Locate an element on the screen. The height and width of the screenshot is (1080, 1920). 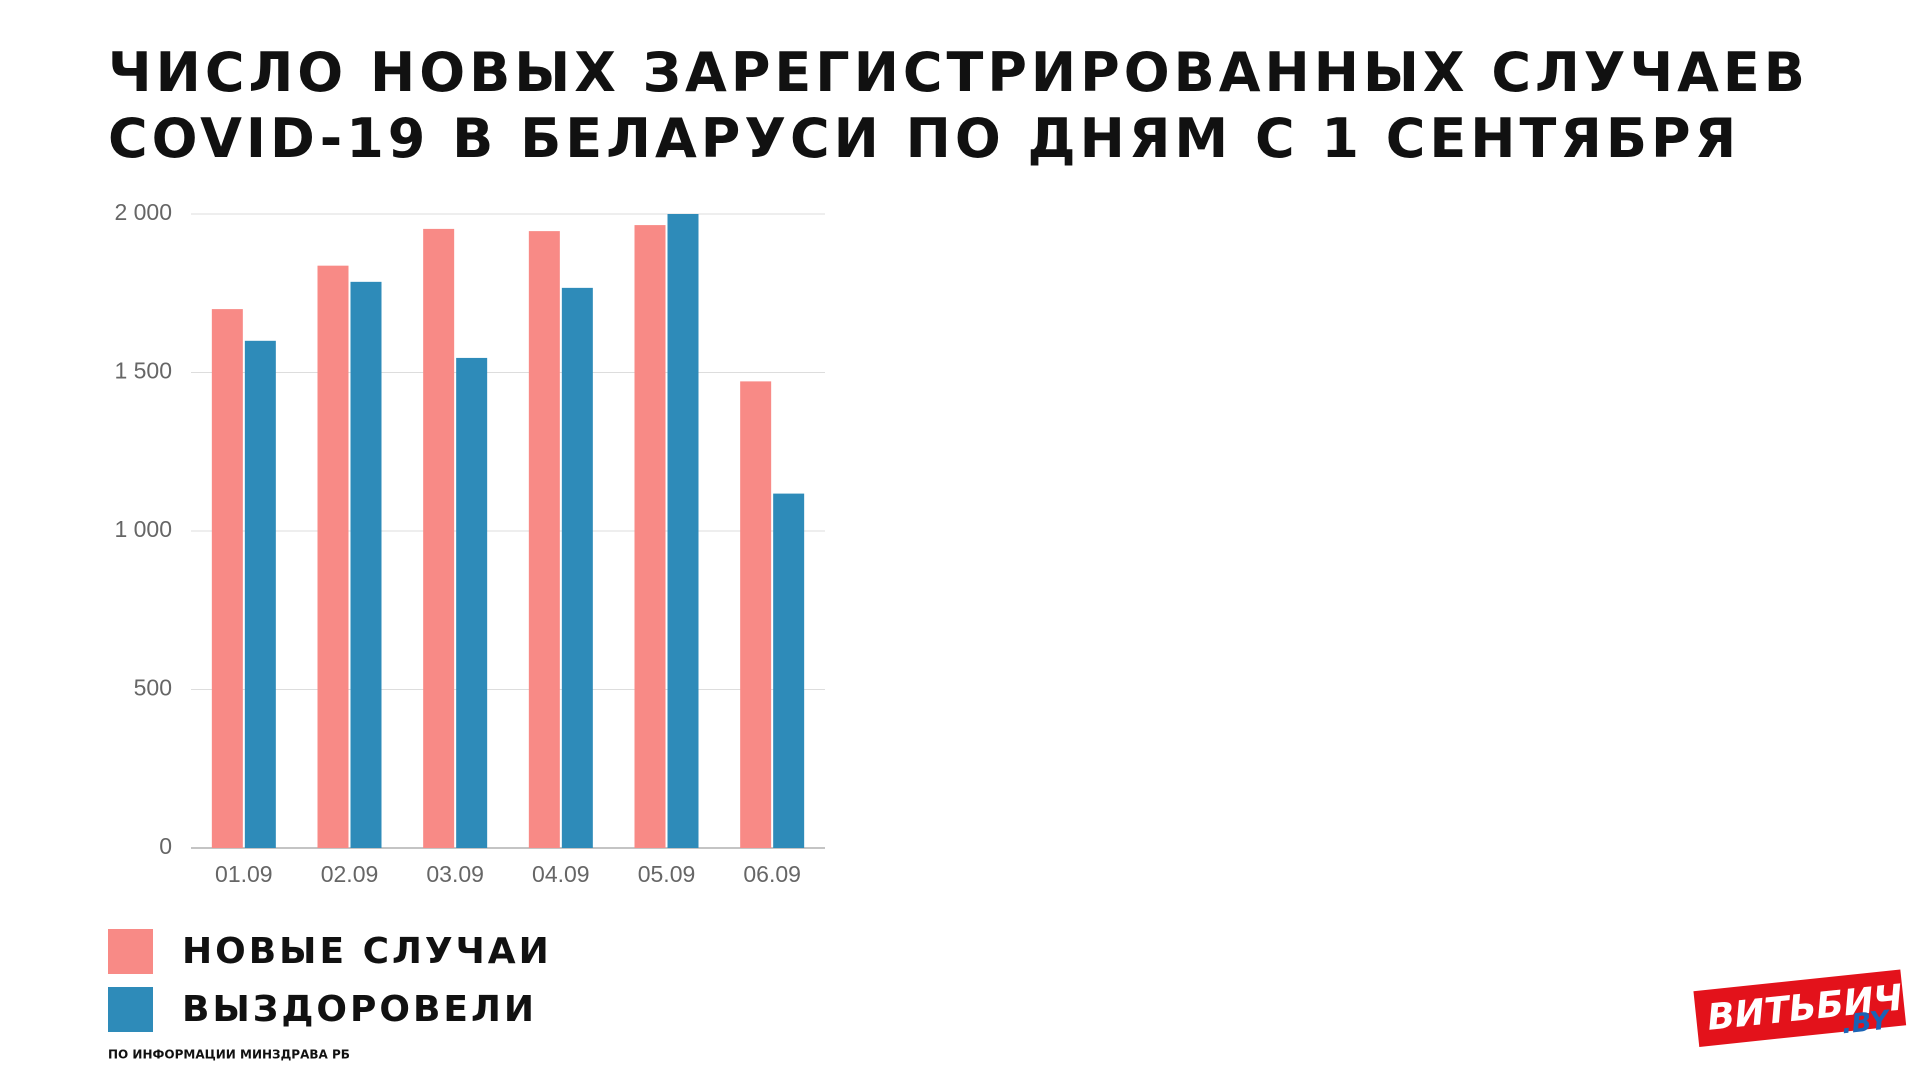
x-tick-label: 05.09 is located at coordinates (667, 874).